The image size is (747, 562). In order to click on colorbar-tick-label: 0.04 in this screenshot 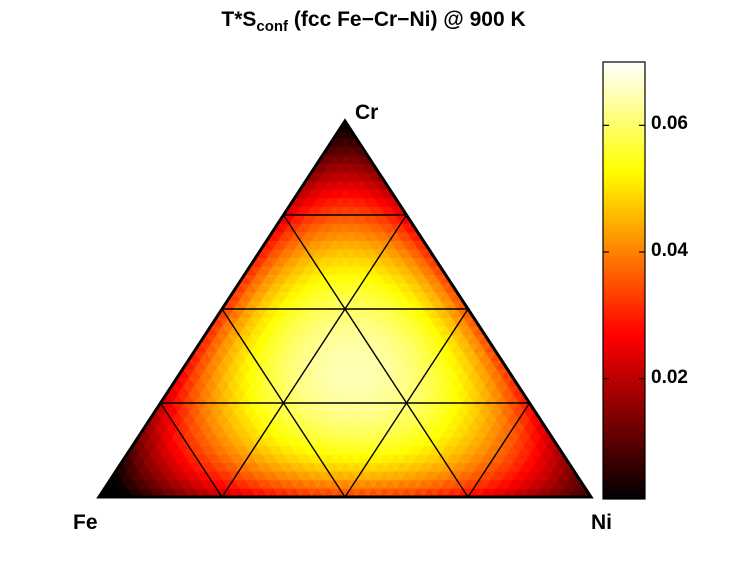, I will do `click(669, 250)`.